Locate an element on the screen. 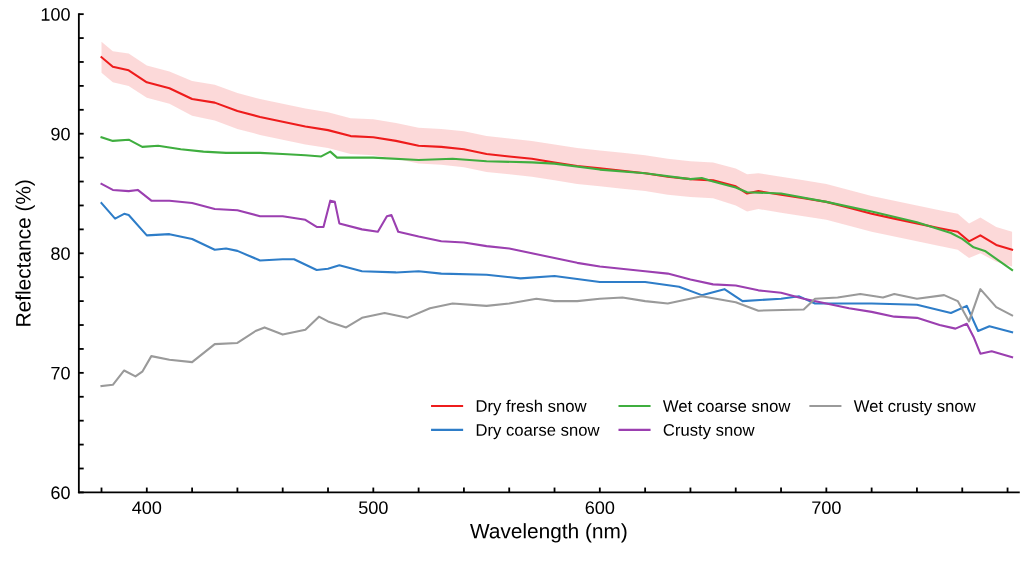 The width and height of the screenshot is (1024, 566). legend-label: Wet coarse snow is located at coordinates (726, 406).